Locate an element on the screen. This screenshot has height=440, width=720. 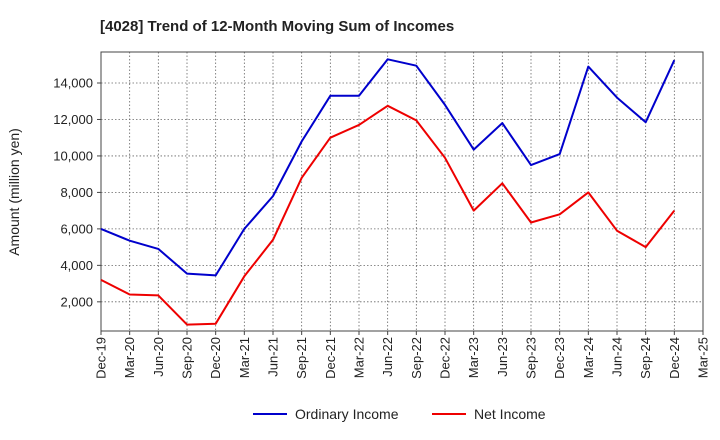
x-tick-label: Sep-20 is located at coordinates (187, 358).